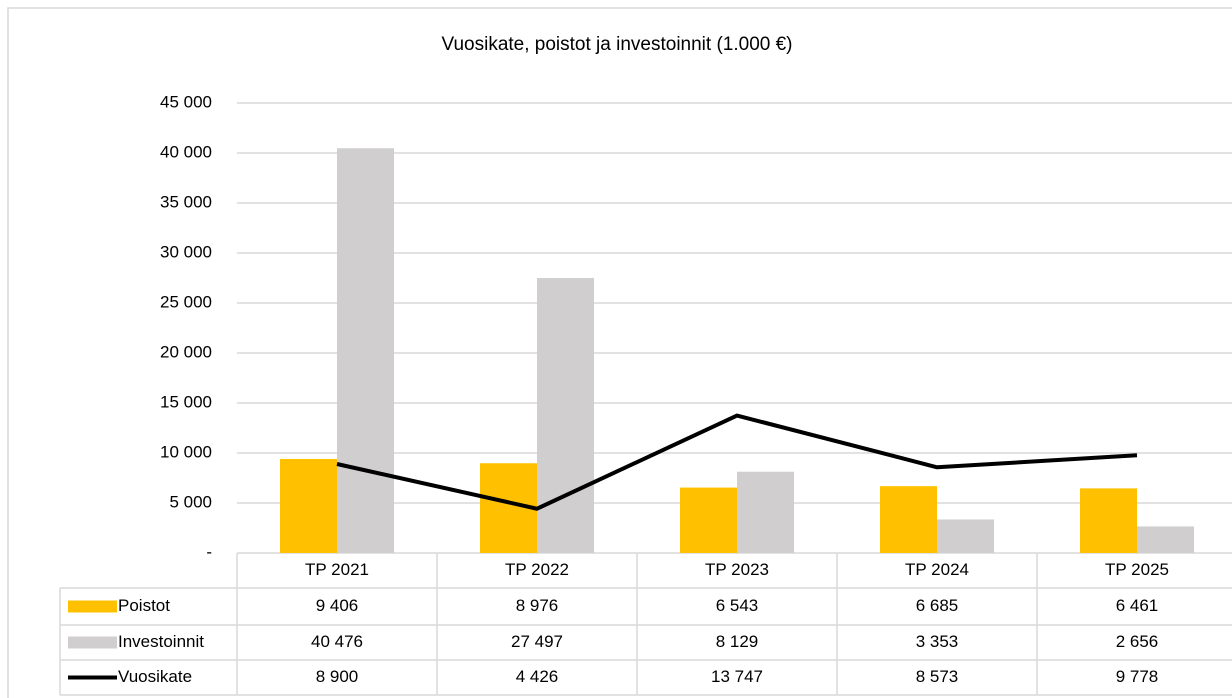  What do you see at coordinates (186, 401) in the screenshot?
I see `y-tick-label: 15 000` at bounding box center [186, 401].